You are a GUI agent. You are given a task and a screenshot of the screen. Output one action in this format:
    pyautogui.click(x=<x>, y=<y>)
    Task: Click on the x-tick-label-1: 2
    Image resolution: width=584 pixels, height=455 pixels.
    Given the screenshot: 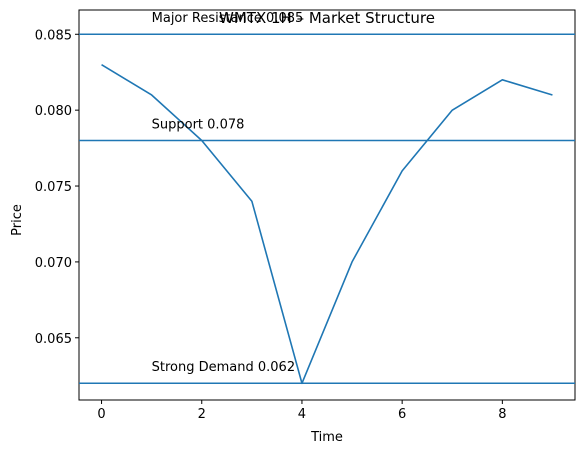 What is the action you would take?
    pyautogui.click(x=202, y=414)
    